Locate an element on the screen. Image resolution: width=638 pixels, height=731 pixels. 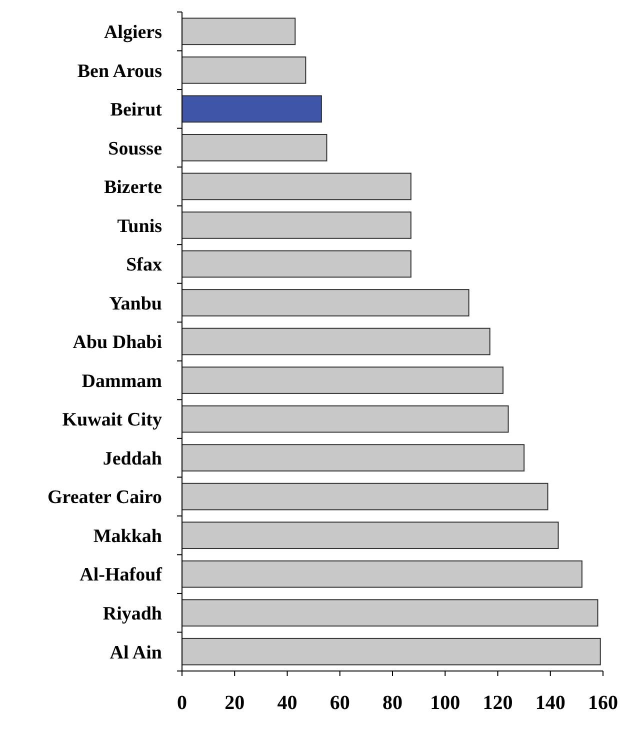
x-tick-label: 60 is located at coordinates (340, 703).